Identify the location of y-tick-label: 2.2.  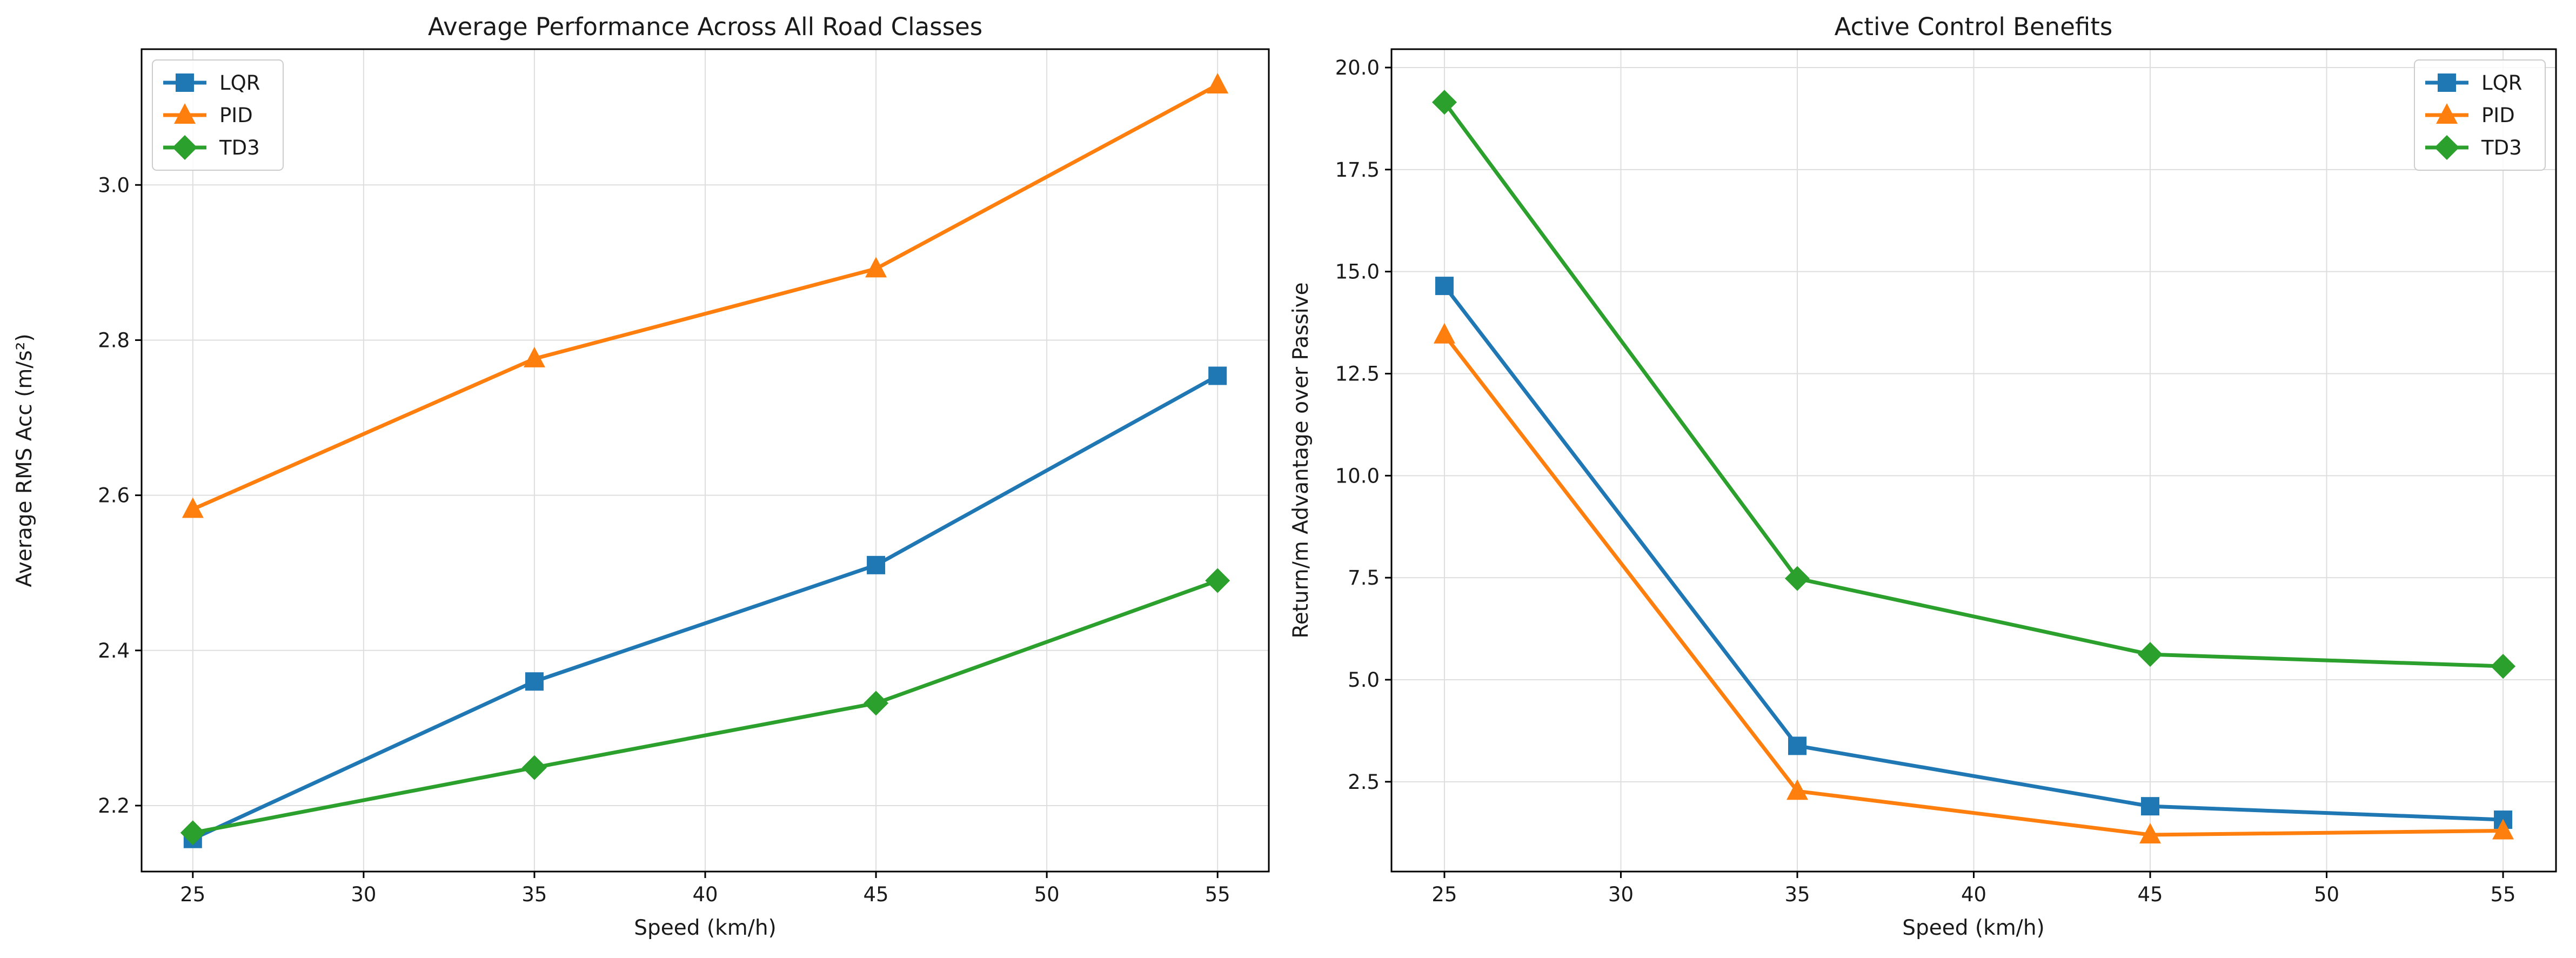
(114, 806).